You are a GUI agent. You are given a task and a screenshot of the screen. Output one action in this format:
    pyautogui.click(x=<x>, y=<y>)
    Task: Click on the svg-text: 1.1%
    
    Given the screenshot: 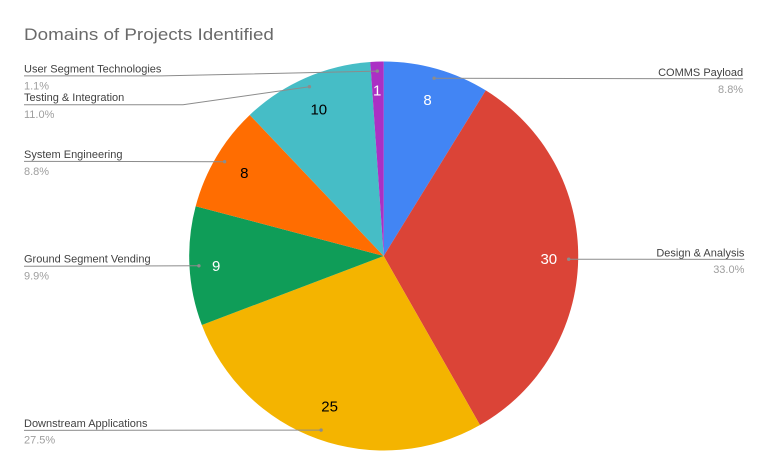 What is the action you would take?
    pyautogui.click(x=36, y=86)
    